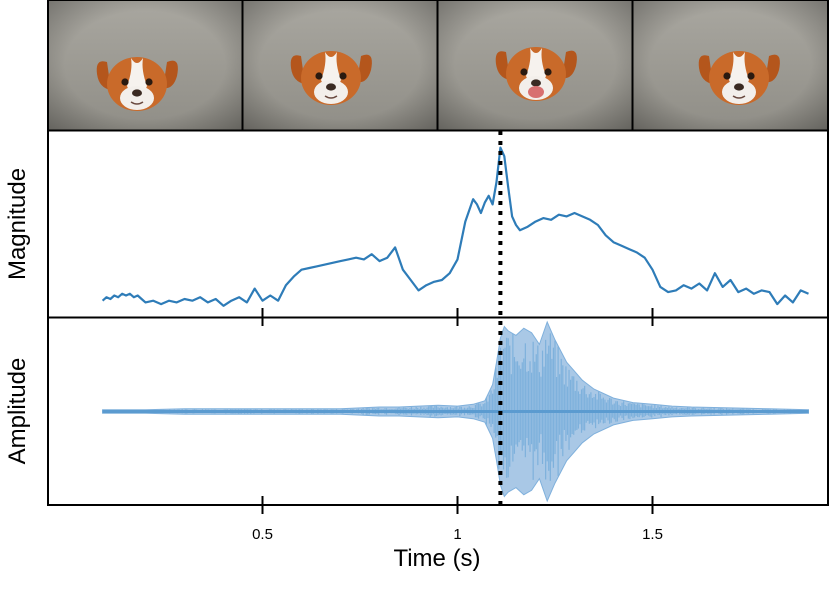  What do you see at coordinates (17, 224) in the screenshot?
I see `magnitude-axis-label: Magnitude` at bounding box center [17, 224].